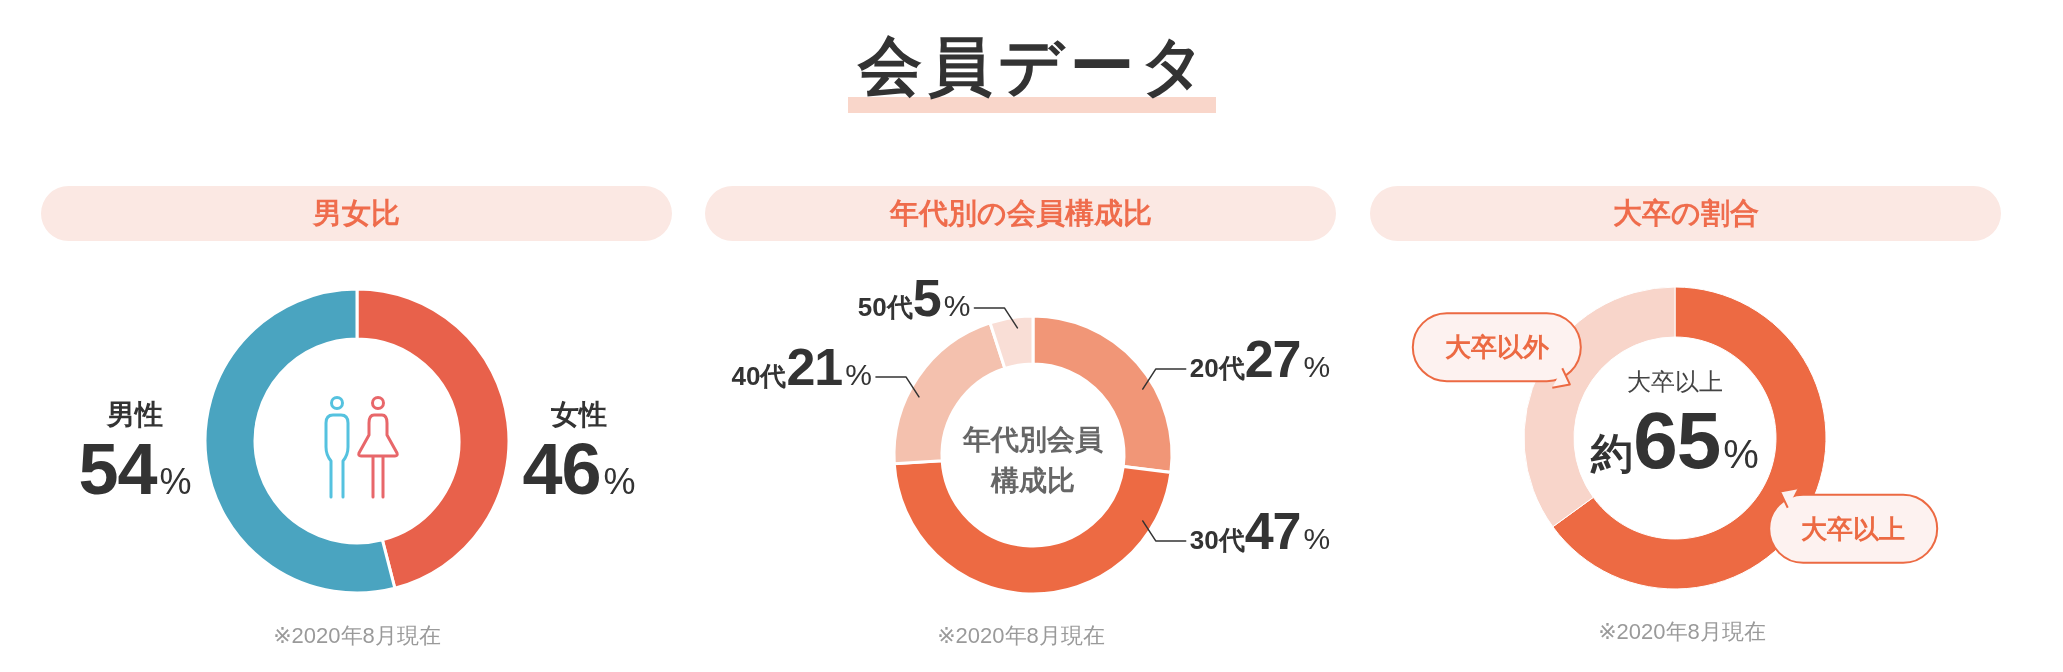 This screenshot has width=2063, height=672. I want to click on slice-label: 40代, so click(759, 375).